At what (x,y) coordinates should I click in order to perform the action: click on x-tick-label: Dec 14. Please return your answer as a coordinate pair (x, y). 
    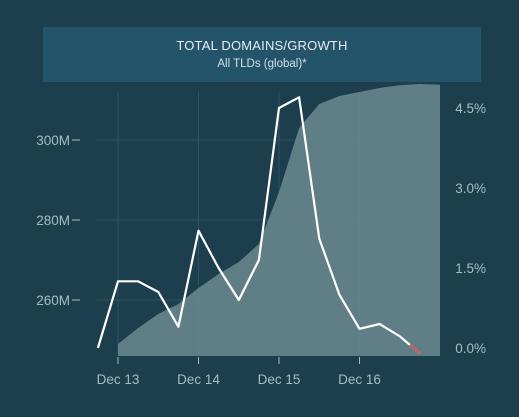
    Looking at the image, I should click on (198, 379).